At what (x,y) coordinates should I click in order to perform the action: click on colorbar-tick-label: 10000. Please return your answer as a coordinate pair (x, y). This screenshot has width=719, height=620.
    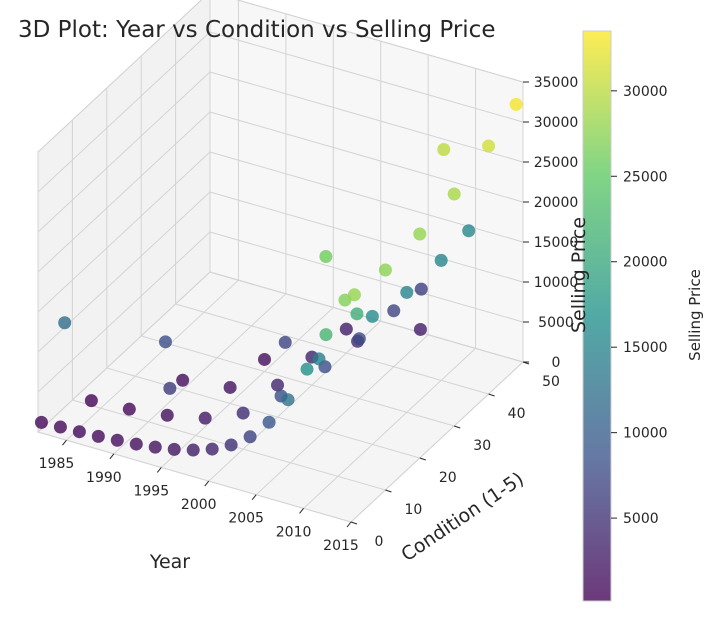
    Looking at the image, I should click on (645, 434).